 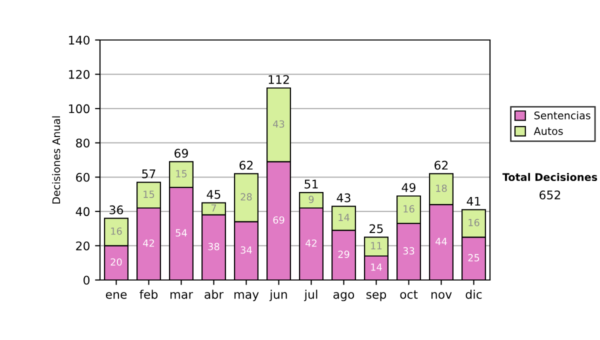 I want to click on data-label: 54, so click(x=181, y=233).